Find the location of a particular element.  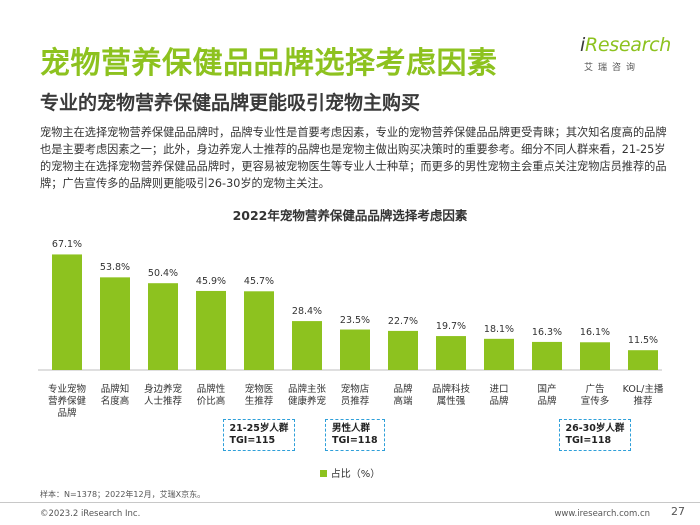

value-label-5: 28.4% is located at coordinates (307, 312).